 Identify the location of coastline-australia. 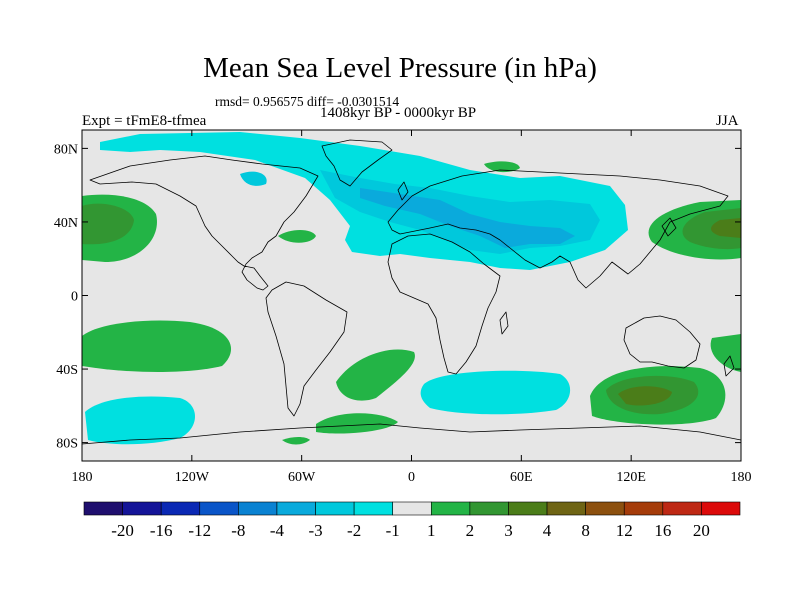
(662, 342).